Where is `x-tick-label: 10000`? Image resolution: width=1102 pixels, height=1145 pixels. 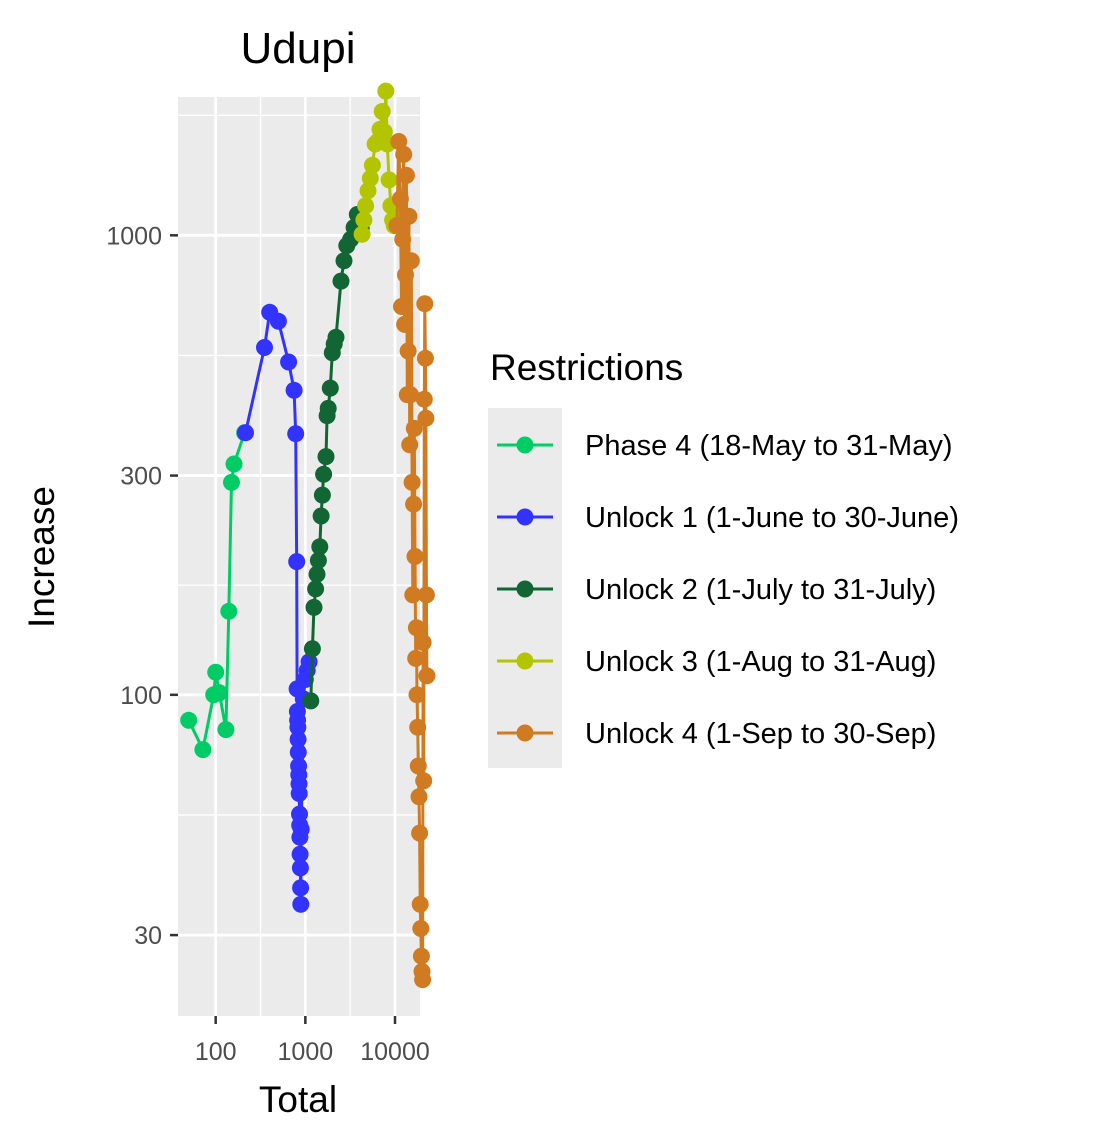
x-tick-label: 10000 is located at coordinates (395, 1052).